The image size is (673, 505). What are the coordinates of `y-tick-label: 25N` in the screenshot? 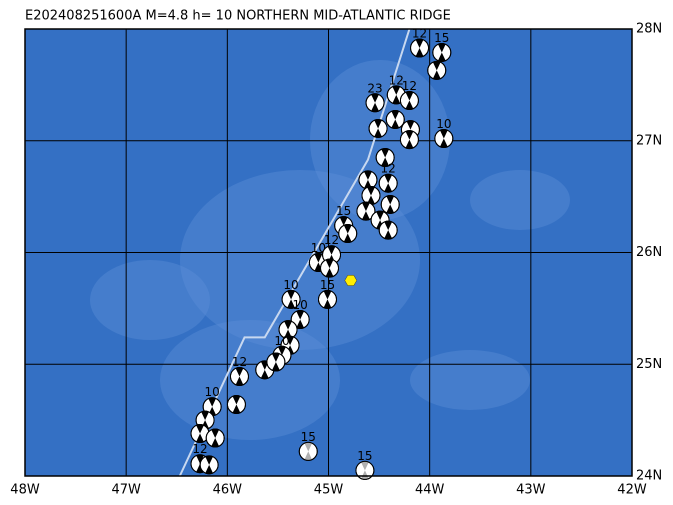 It's located at (649, 364).